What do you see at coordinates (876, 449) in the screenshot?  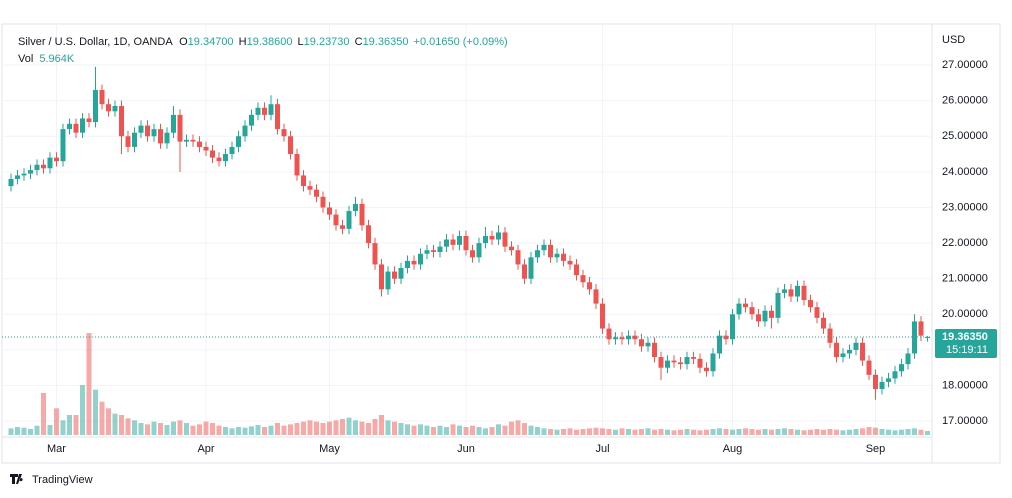 I see `x-tick-label: Sep` at bounding box center [876, 449].